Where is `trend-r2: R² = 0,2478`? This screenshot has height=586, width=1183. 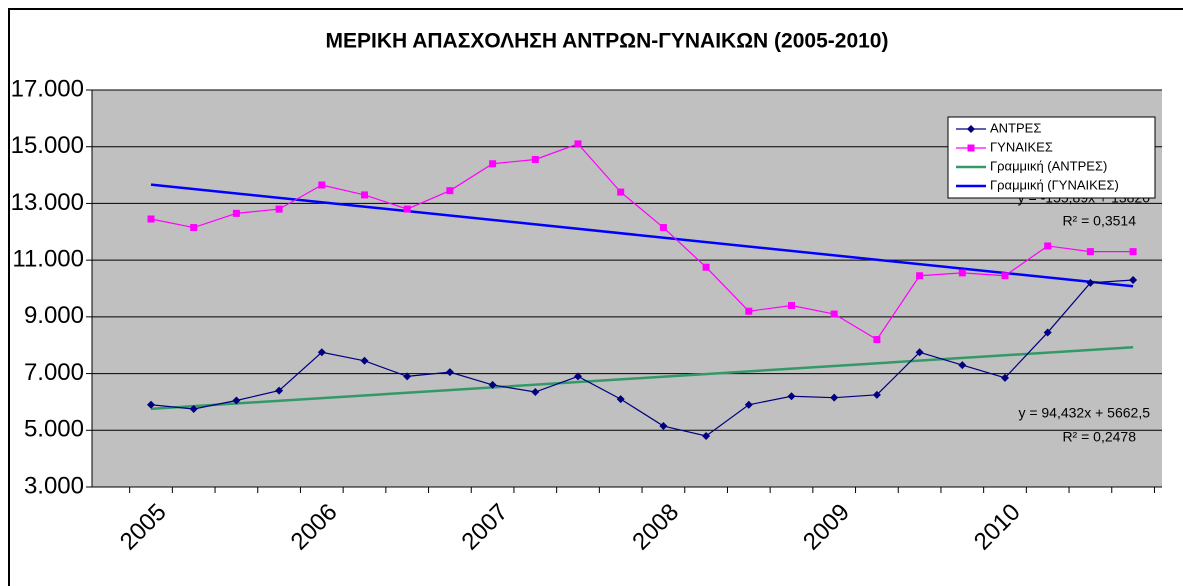
trend-r2: R² = 0,2478 is located at coordinates (1099, 437).